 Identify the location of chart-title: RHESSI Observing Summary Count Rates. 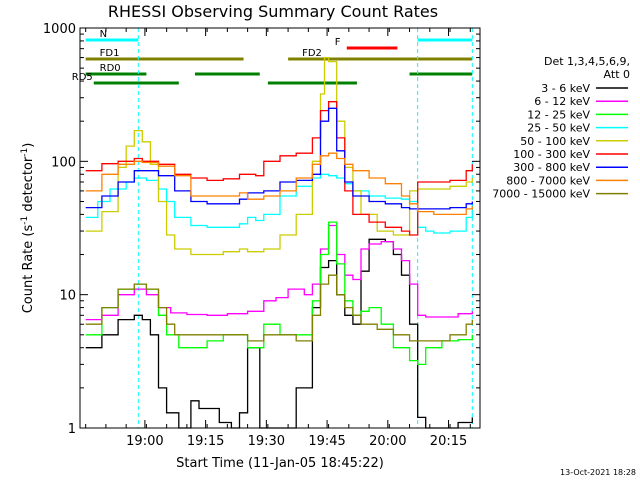
(273, 11).